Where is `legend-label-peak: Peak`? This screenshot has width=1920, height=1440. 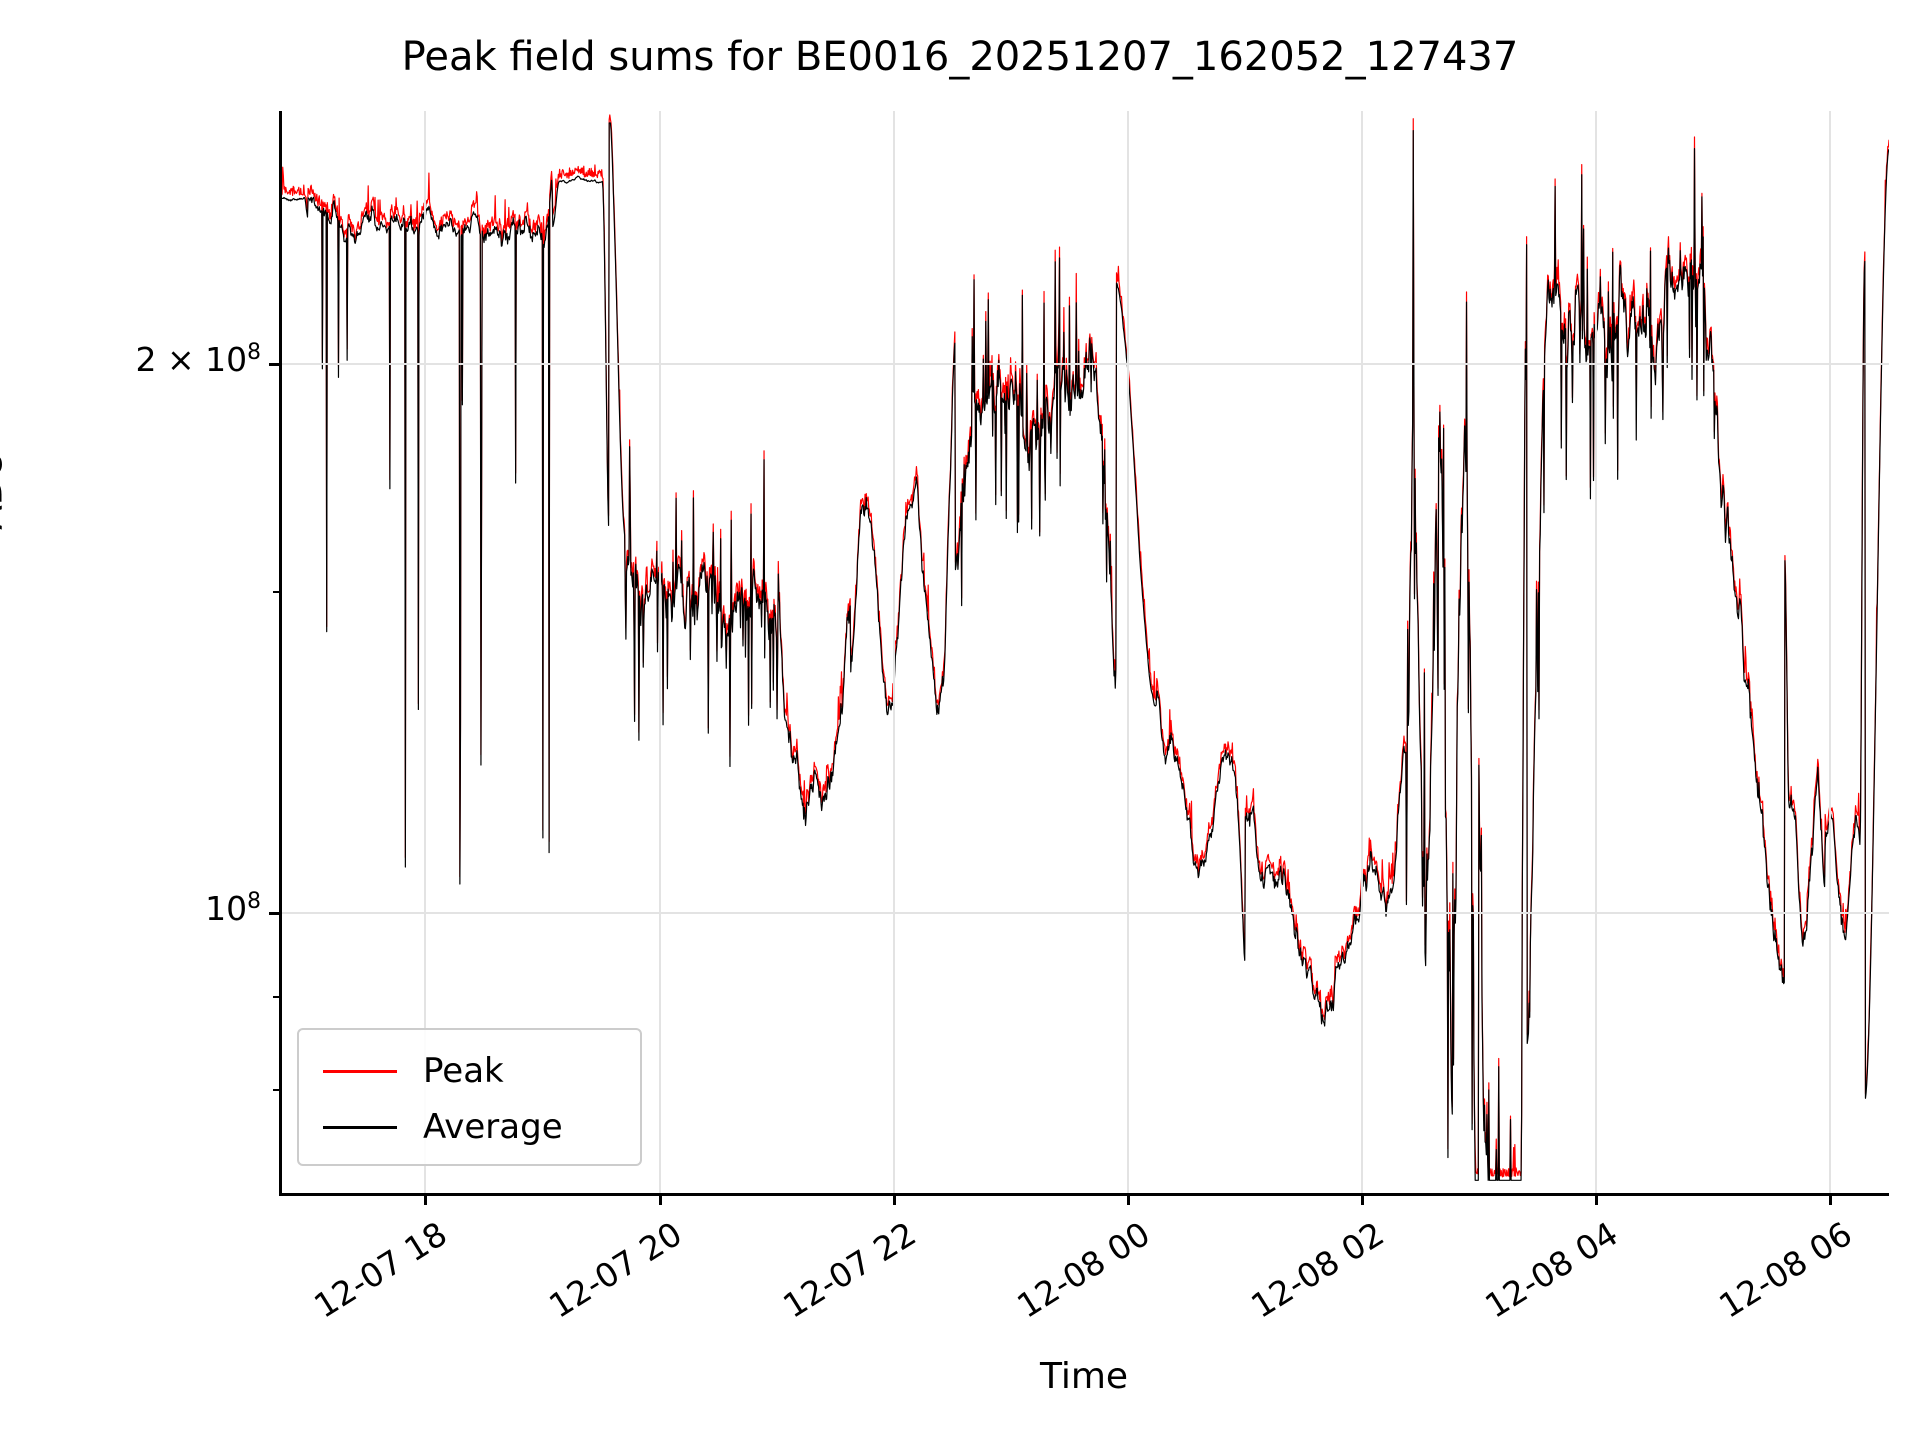
legend-label-peak: Peak is located at coordinates (463, 1071).